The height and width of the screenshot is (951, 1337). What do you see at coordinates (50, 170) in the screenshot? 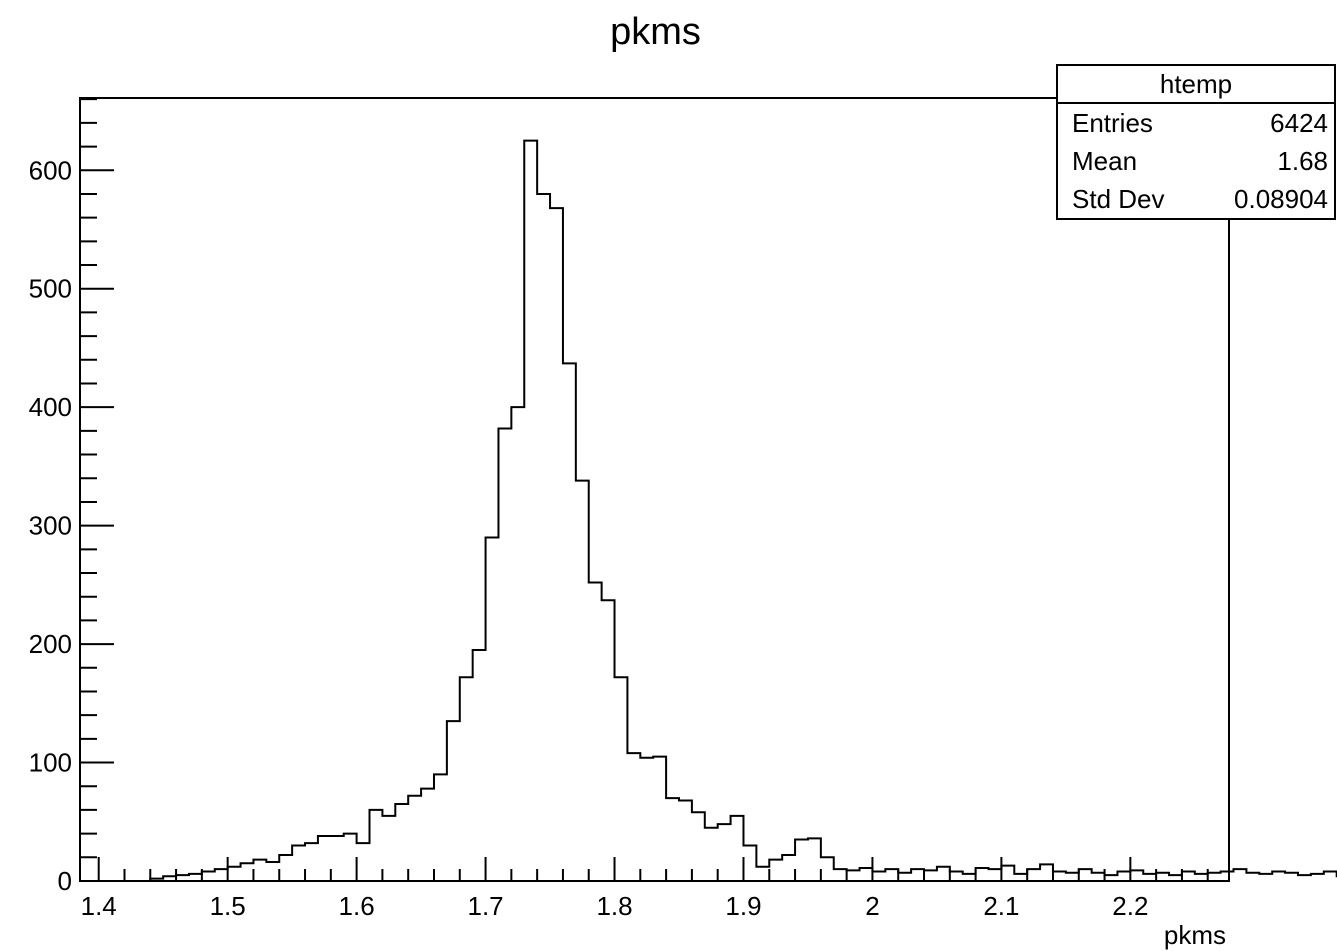
I see `y-tick-label: 600` at bounding box center [50, 170].